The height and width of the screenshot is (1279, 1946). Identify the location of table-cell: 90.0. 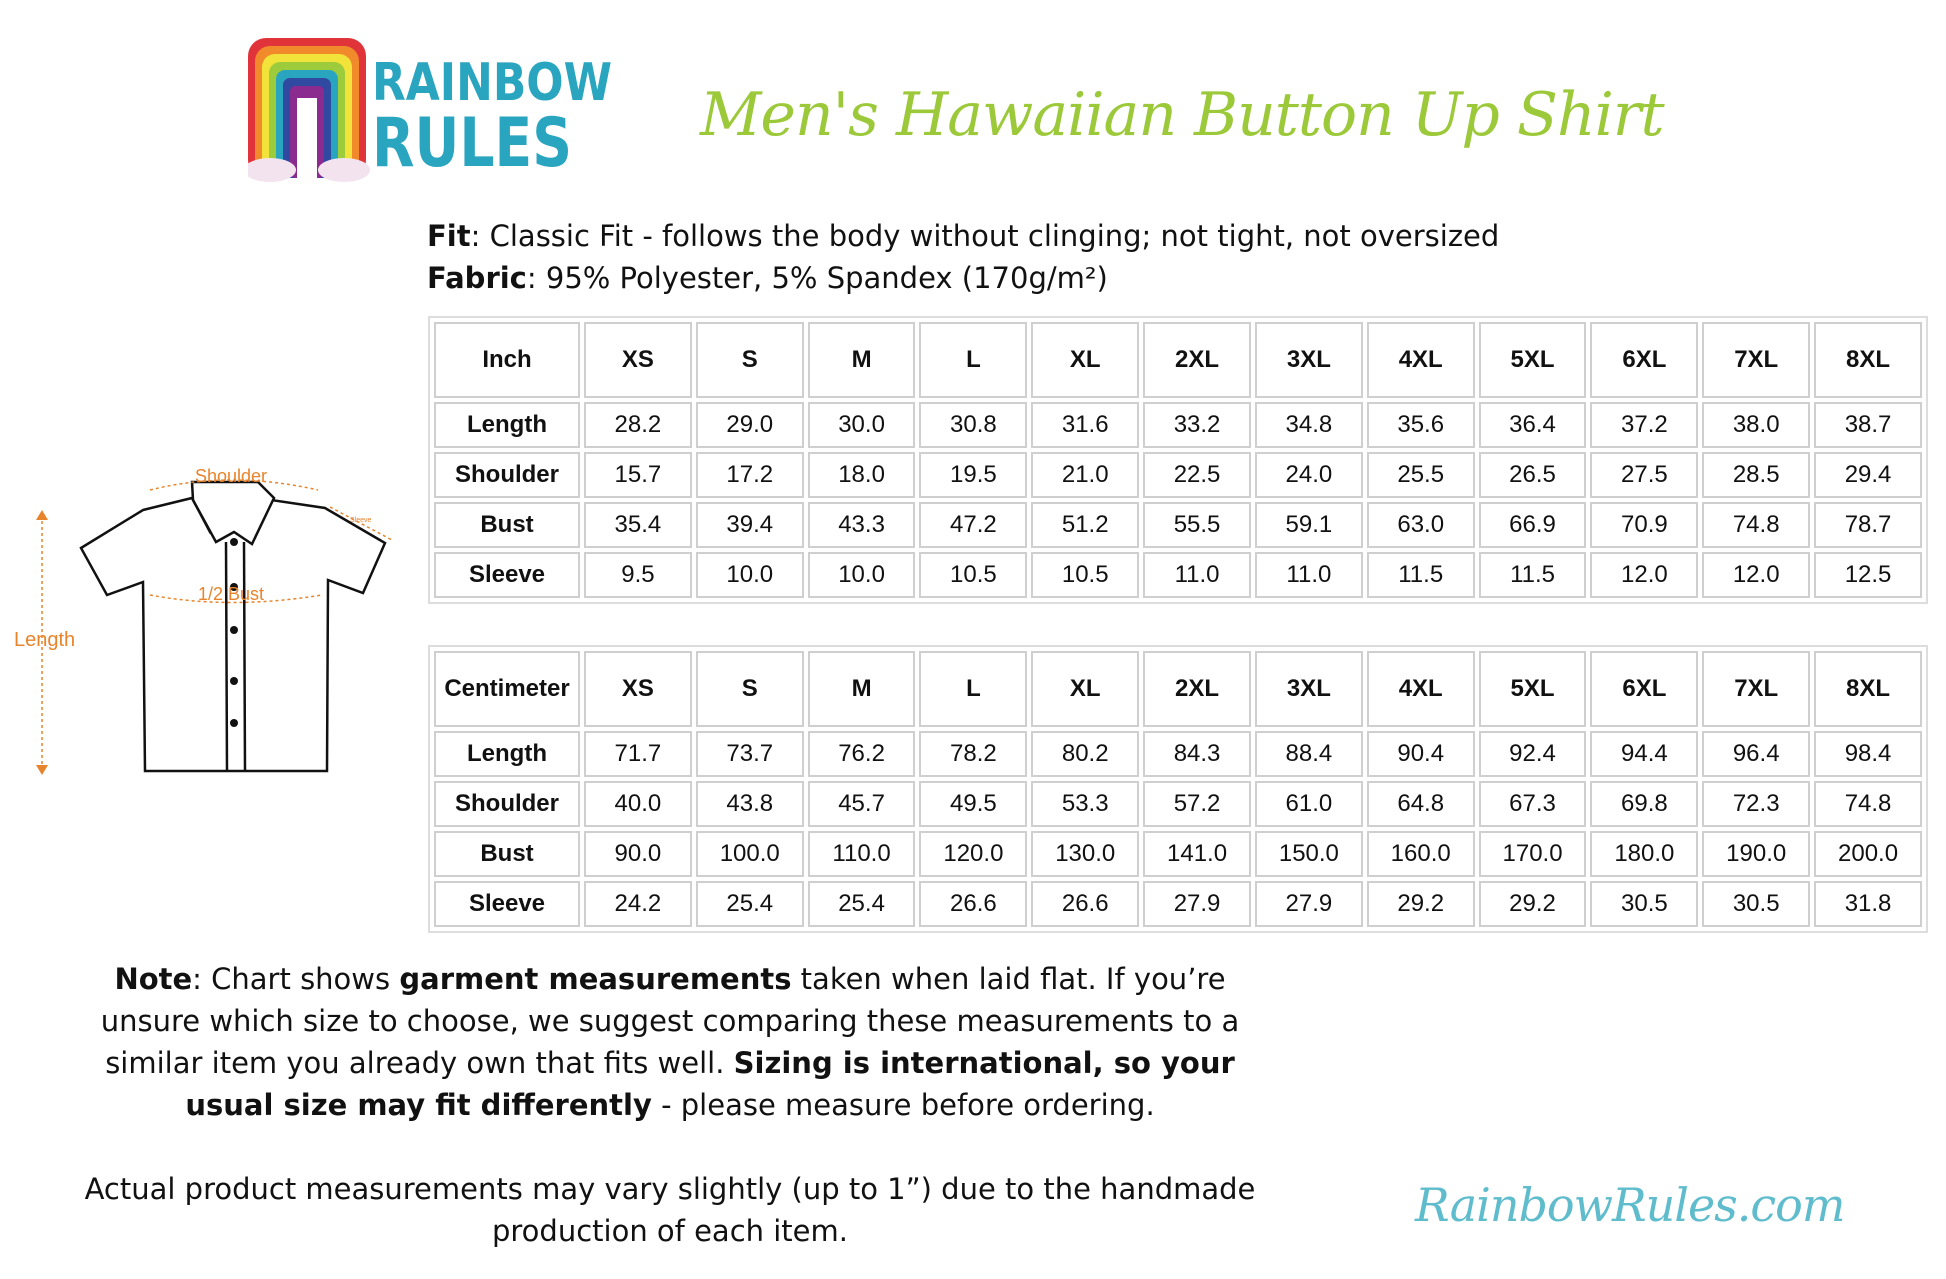
(638, 854).